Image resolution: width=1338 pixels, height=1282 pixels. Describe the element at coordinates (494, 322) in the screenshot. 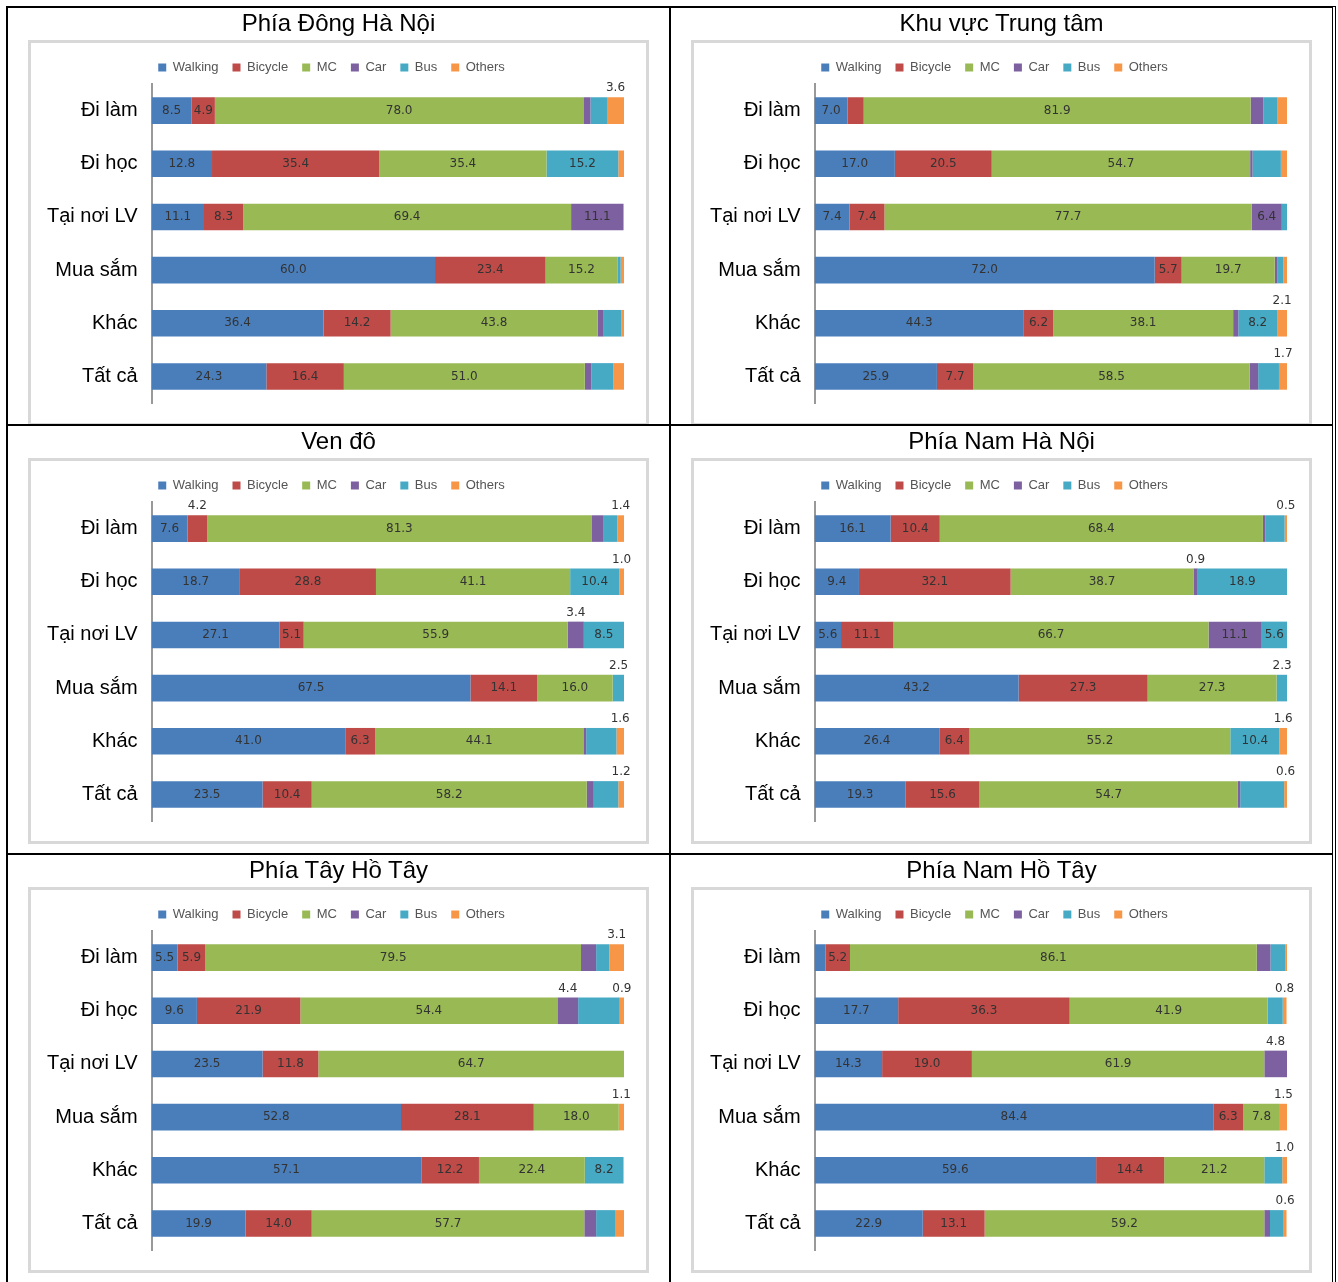

I see `data-label: 43.8` at that location.